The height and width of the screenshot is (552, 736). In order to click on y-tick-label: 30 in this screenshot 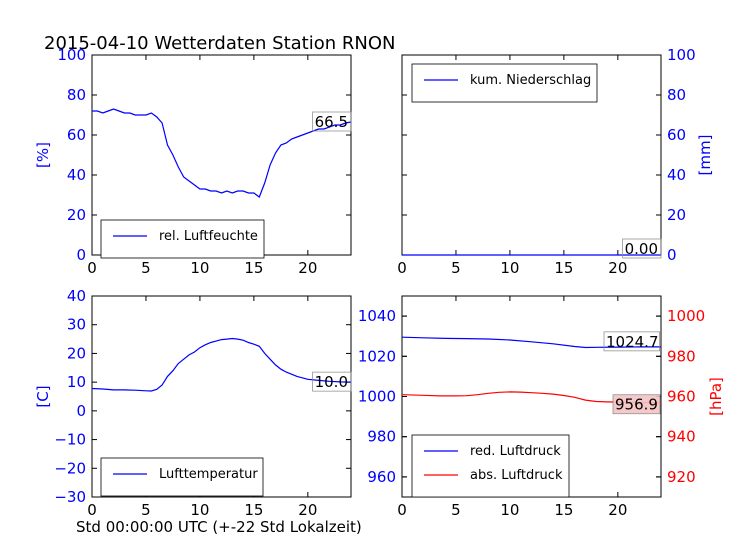, I will do `click(76, 325)`.